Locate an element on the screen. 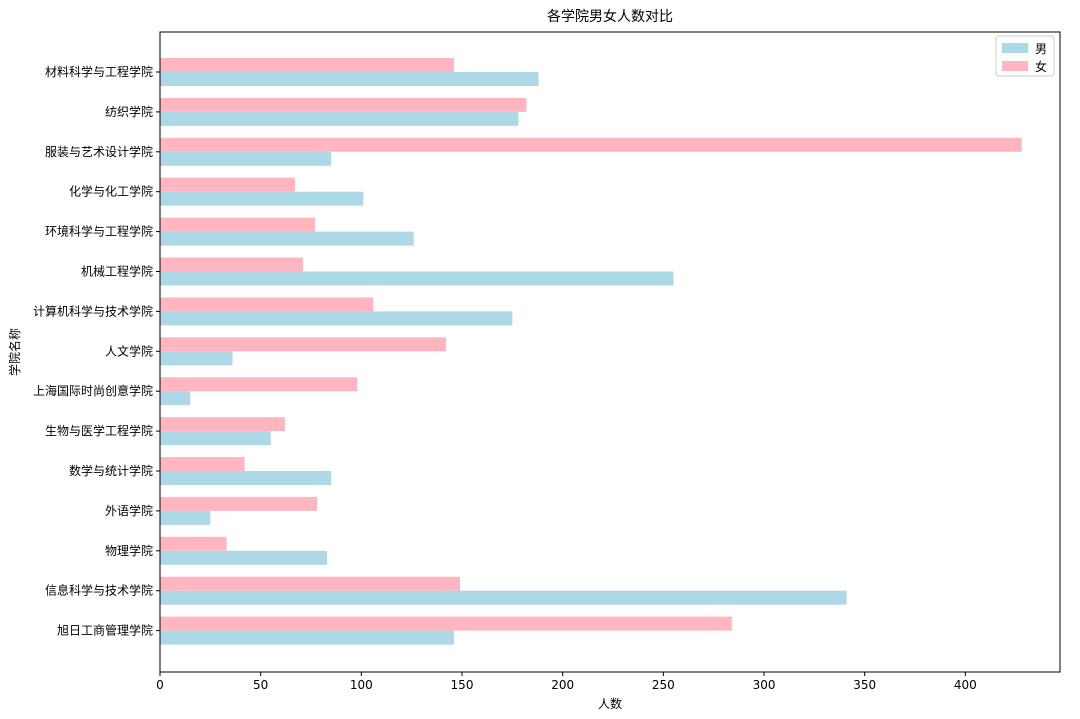  y-tick-label: 机械工程学院 is located at coordinates (117, 271).